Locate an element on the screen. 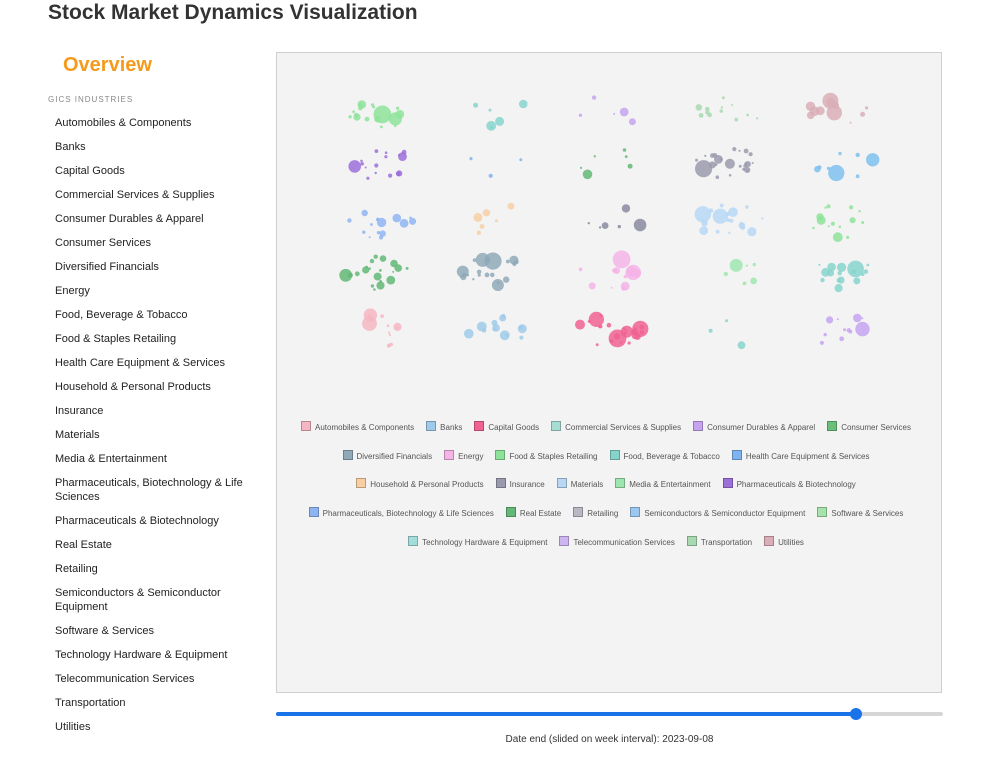 This screenshot has height=764, width=989. sidebar-industry-item: Utilities is located at coordinates (73, 727).